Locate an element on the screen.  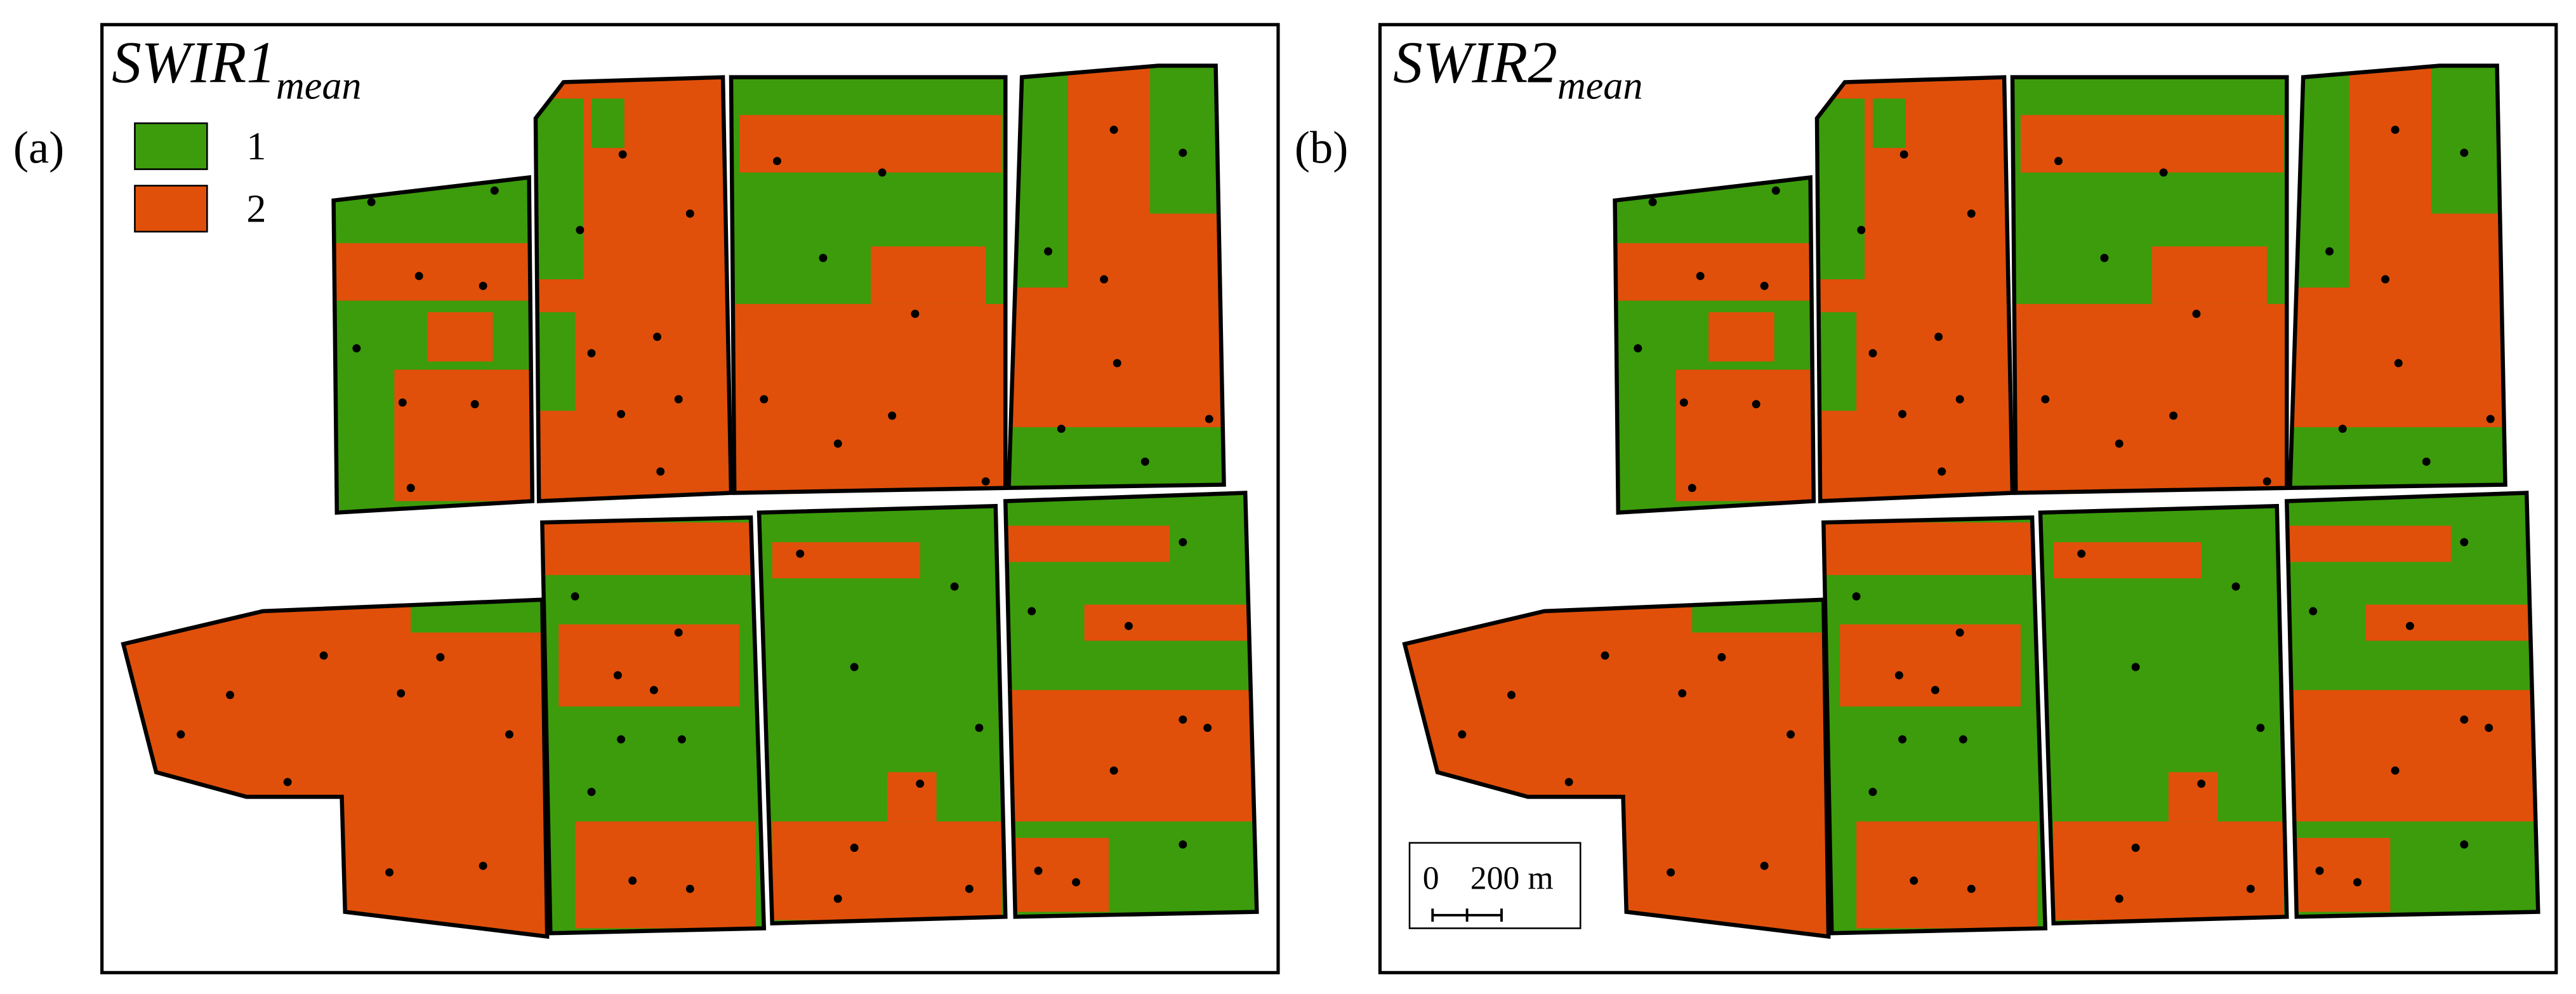
panel-label: (b) is located at coordinates (1322, 147).